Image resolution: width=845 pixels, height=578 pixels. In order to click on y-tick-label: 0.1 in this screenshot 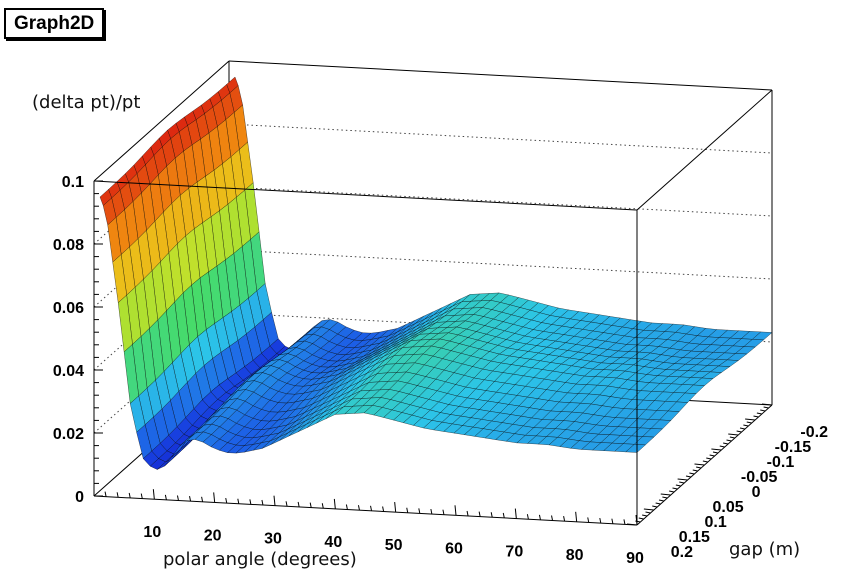, I will do `click(716, 522)`.